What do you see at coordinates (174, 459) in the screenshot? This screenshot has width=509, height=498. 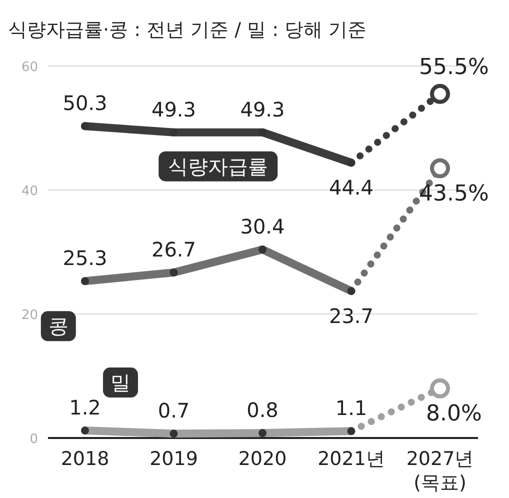 I see `x-tick-label: 2019` at bounding box center [174, 459].